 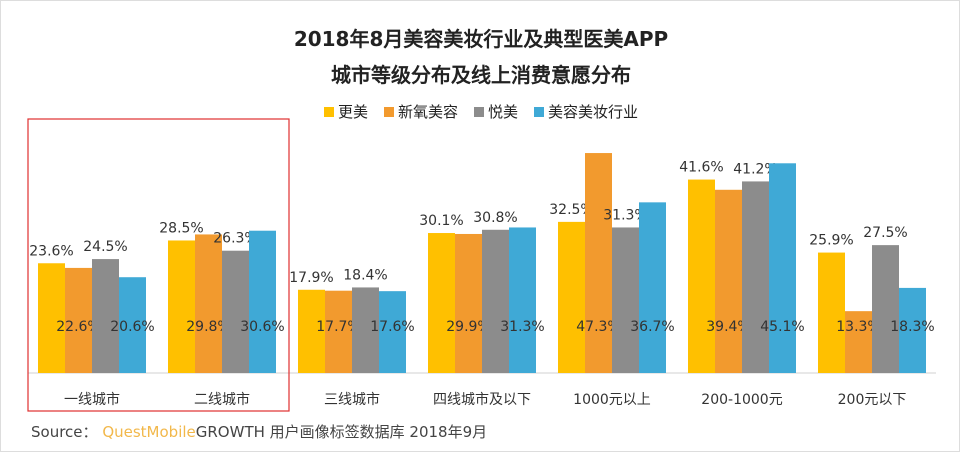 I want to click on source-text: GROWTH 用户画像标签数据库 2018年9月, so click(x=341, y=432).